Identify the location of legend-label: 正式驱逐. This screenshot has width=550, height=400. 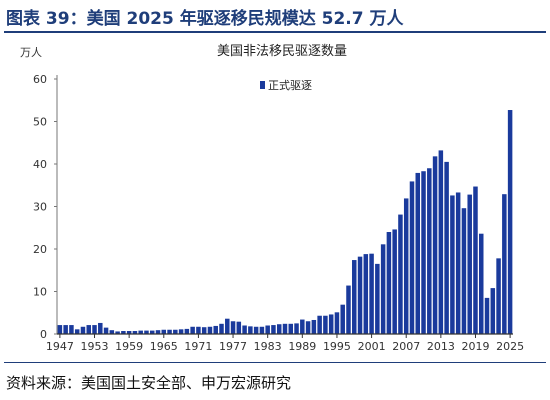
(290, 85).